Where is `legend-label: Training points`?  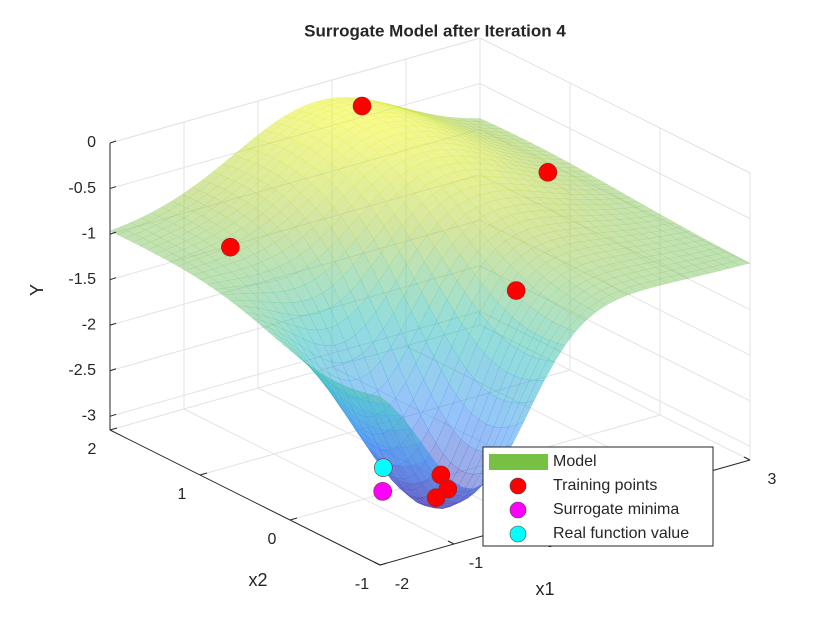
legend-label: Training points is located at coordinates (605, 485).